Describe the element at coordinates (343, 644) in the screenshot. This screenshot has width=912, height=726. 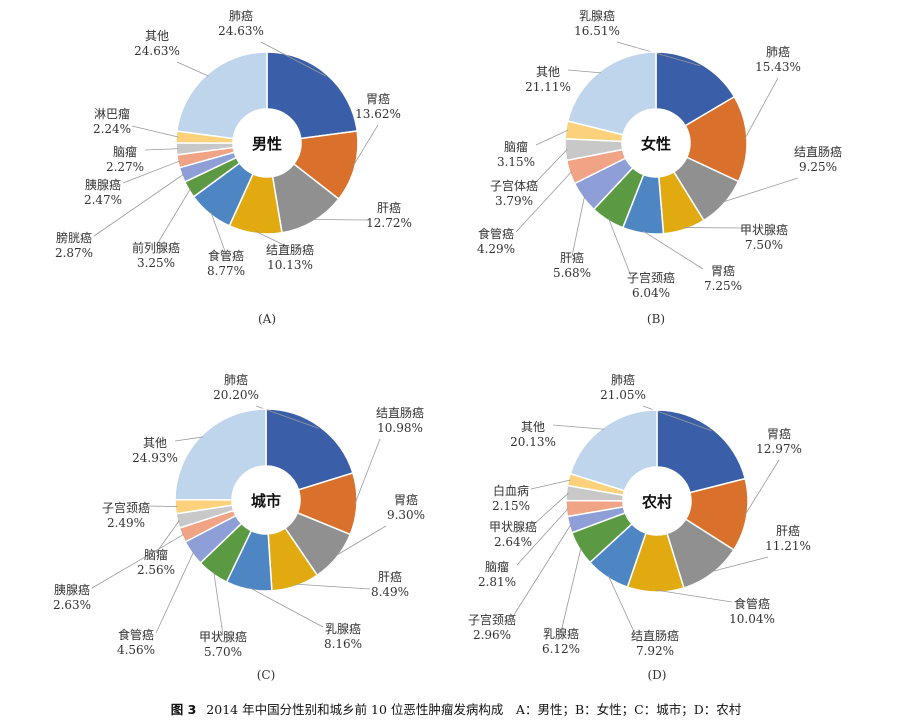
I see `value-label-3-5: 8.16%` at that location.